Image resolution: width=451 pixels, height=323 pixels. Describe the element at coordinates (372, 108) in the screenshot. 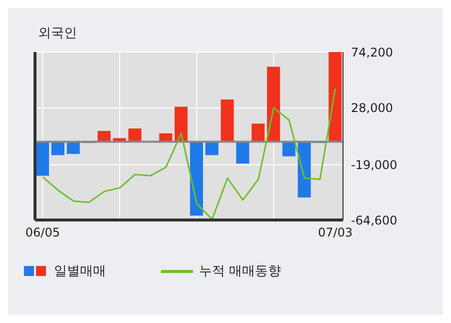

I see `y-tick-label: 28,000` at that location.